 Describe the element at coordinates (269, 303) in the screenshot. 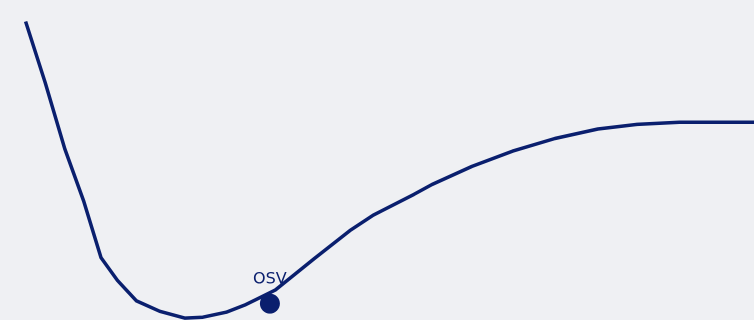

I see `highlight-point-marker` at that location.